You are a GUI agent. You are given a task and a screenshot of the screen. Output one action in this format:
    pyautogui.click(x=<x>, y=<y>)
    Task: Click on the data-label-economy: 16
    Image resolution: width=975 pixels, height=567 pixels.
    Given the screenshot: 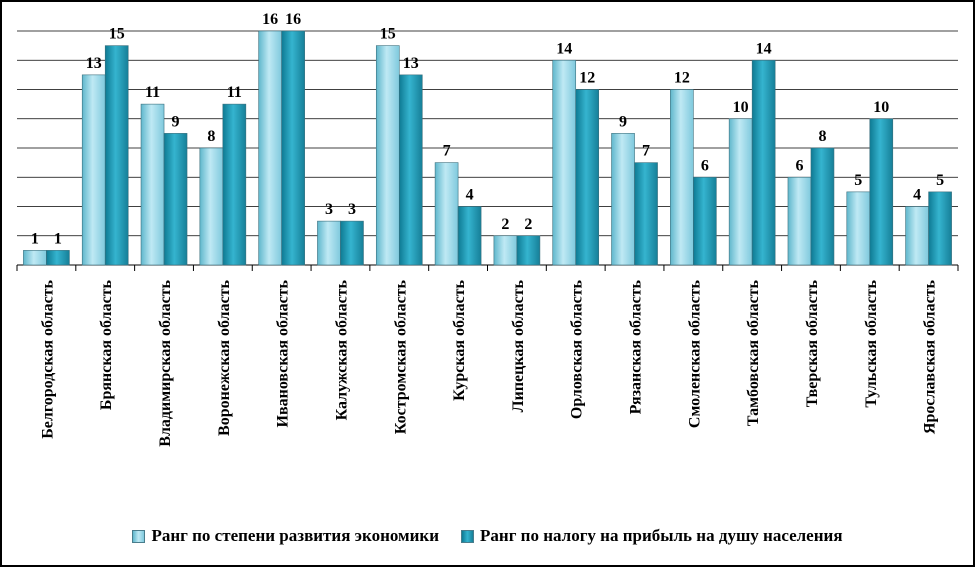 What is the action you would take?
    pyautogui.click(x=270, y=19)
    